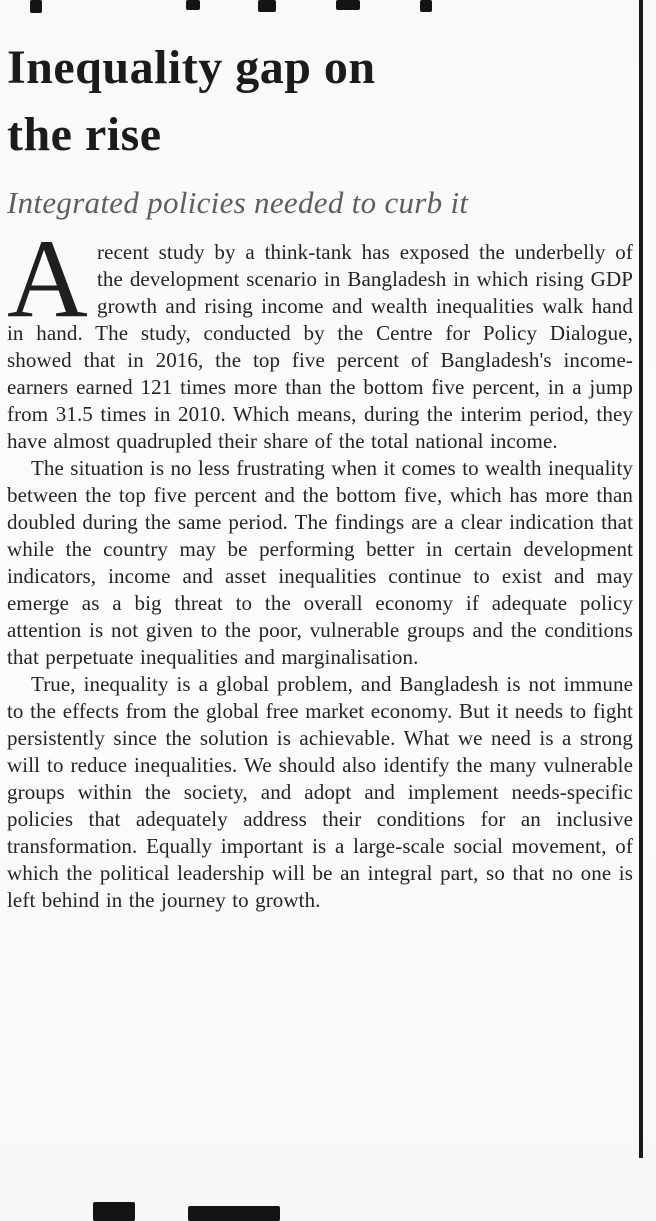  Describe the element at coordinates (191, 101) in the screenshot. I see `headline: Inequality gap on the rise` at that location.